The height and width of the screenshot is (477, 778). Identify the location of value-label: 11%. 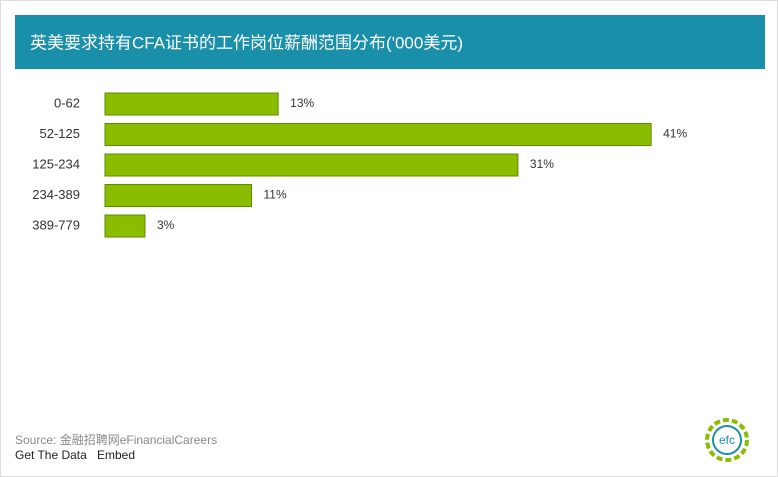
(275, 195).